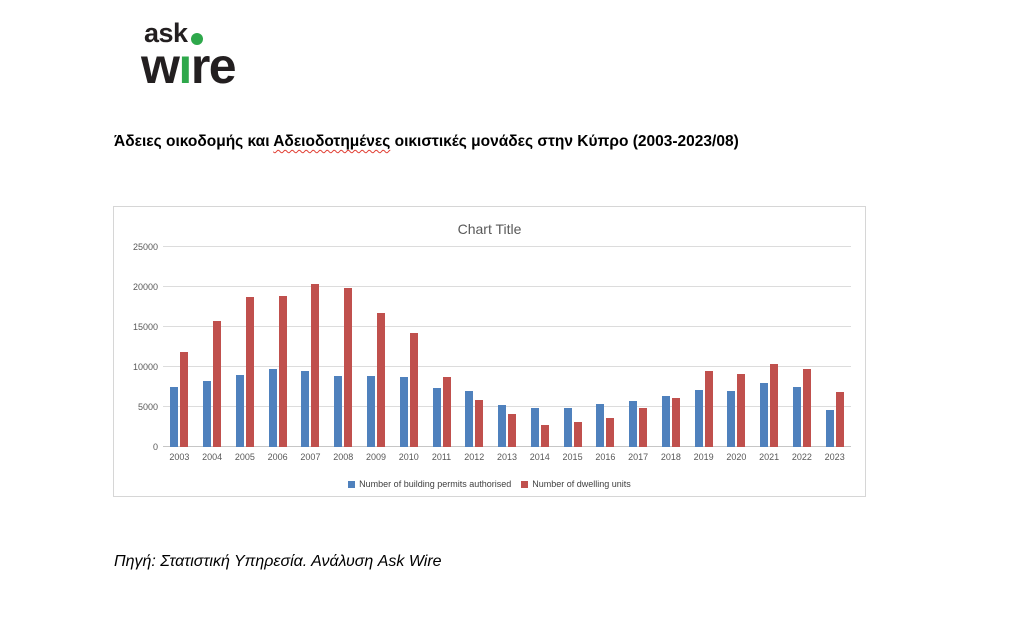  I want to click on x-tick-label: 2018, so click(670, 457).